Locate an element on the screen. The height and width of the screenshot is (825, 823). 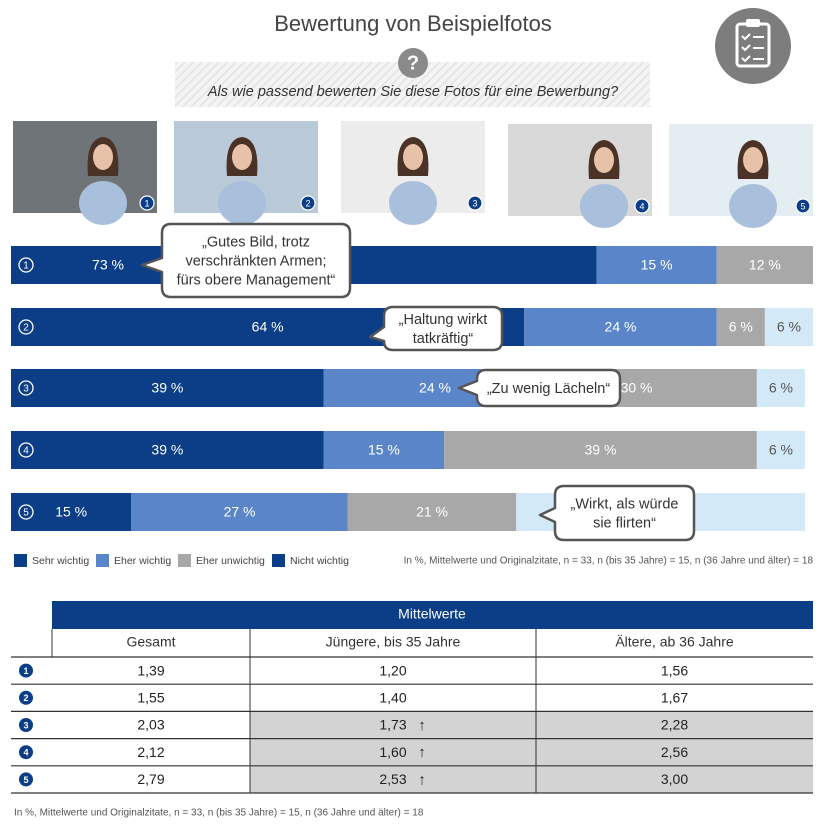
table-row-label: 2 is located at coordinates (25, 698).